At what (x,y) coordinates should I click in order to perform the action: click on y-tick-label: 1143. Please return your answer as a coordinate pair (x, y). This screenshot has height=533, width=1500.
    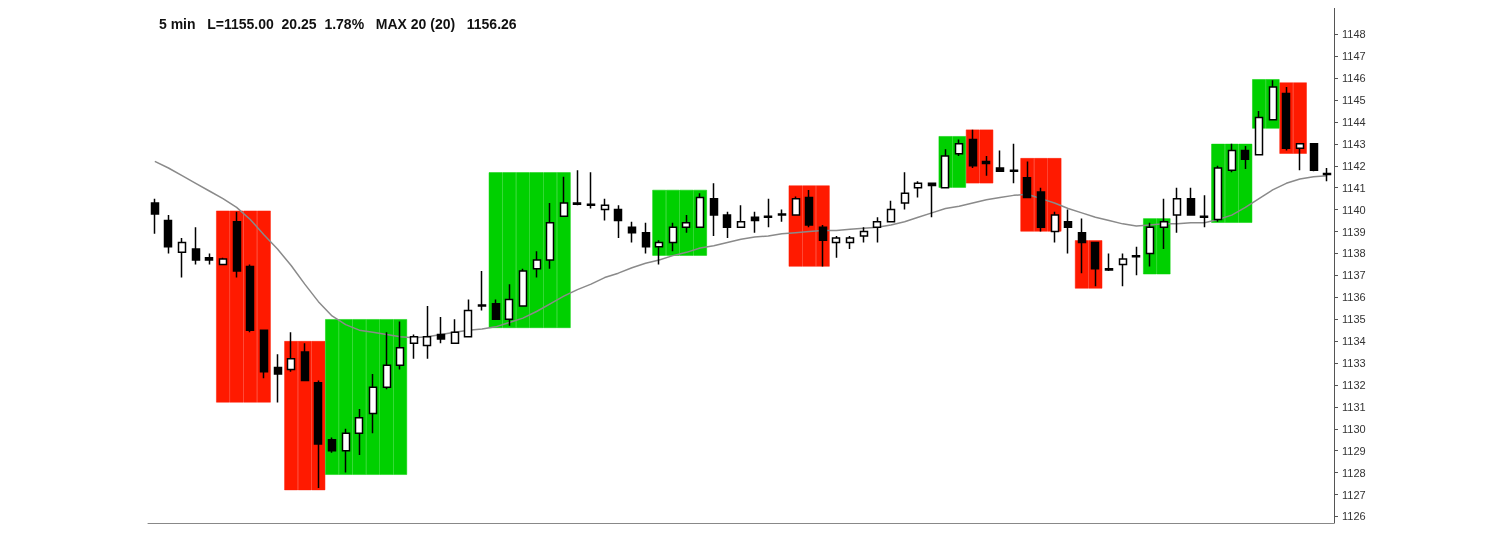
    Looking at the image, I should click on (1354, 143).